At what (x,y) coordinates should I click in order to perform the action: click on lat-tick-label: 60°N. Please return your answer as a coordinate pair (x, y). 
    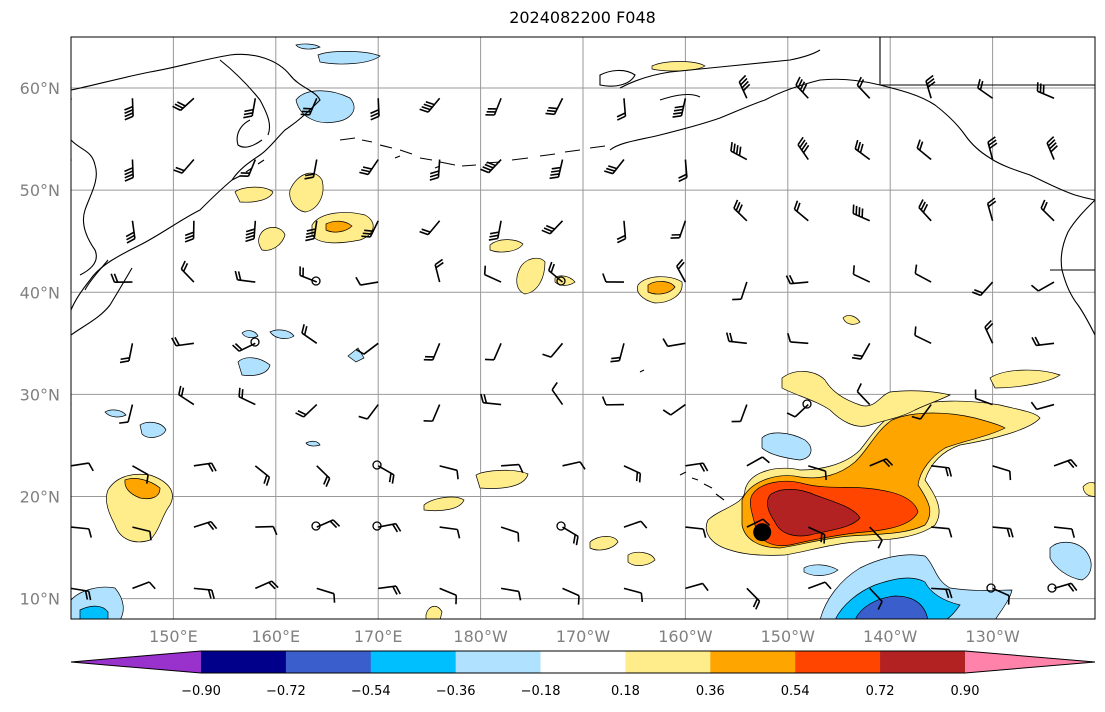
    Looking at the image, I should click on (40, 88).